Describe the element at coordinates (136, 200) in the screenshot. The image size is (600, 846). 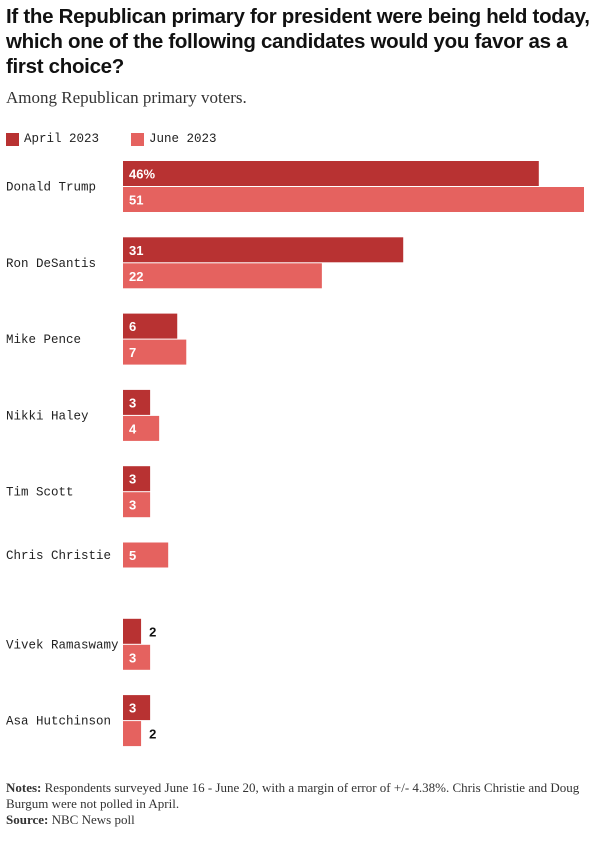
I see `value-label-june-donald-trump: 51` at that location.